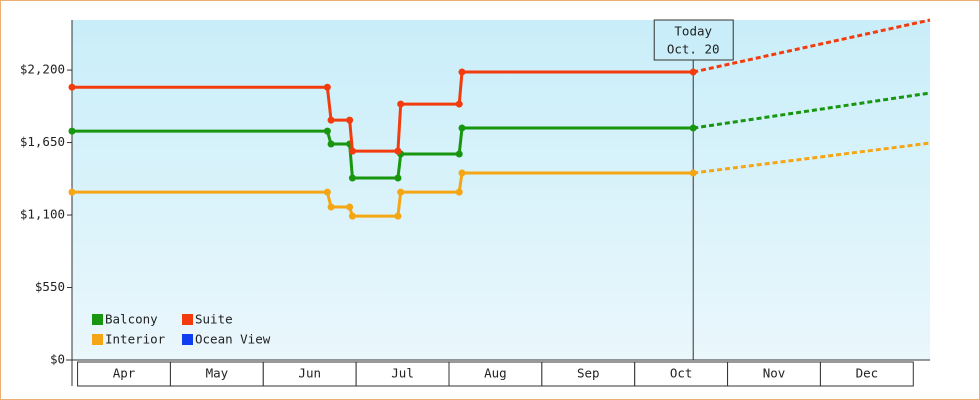 This screenshot has width=980, height=400. I want to click on x-tick-label: Nov, so click(774, 373).